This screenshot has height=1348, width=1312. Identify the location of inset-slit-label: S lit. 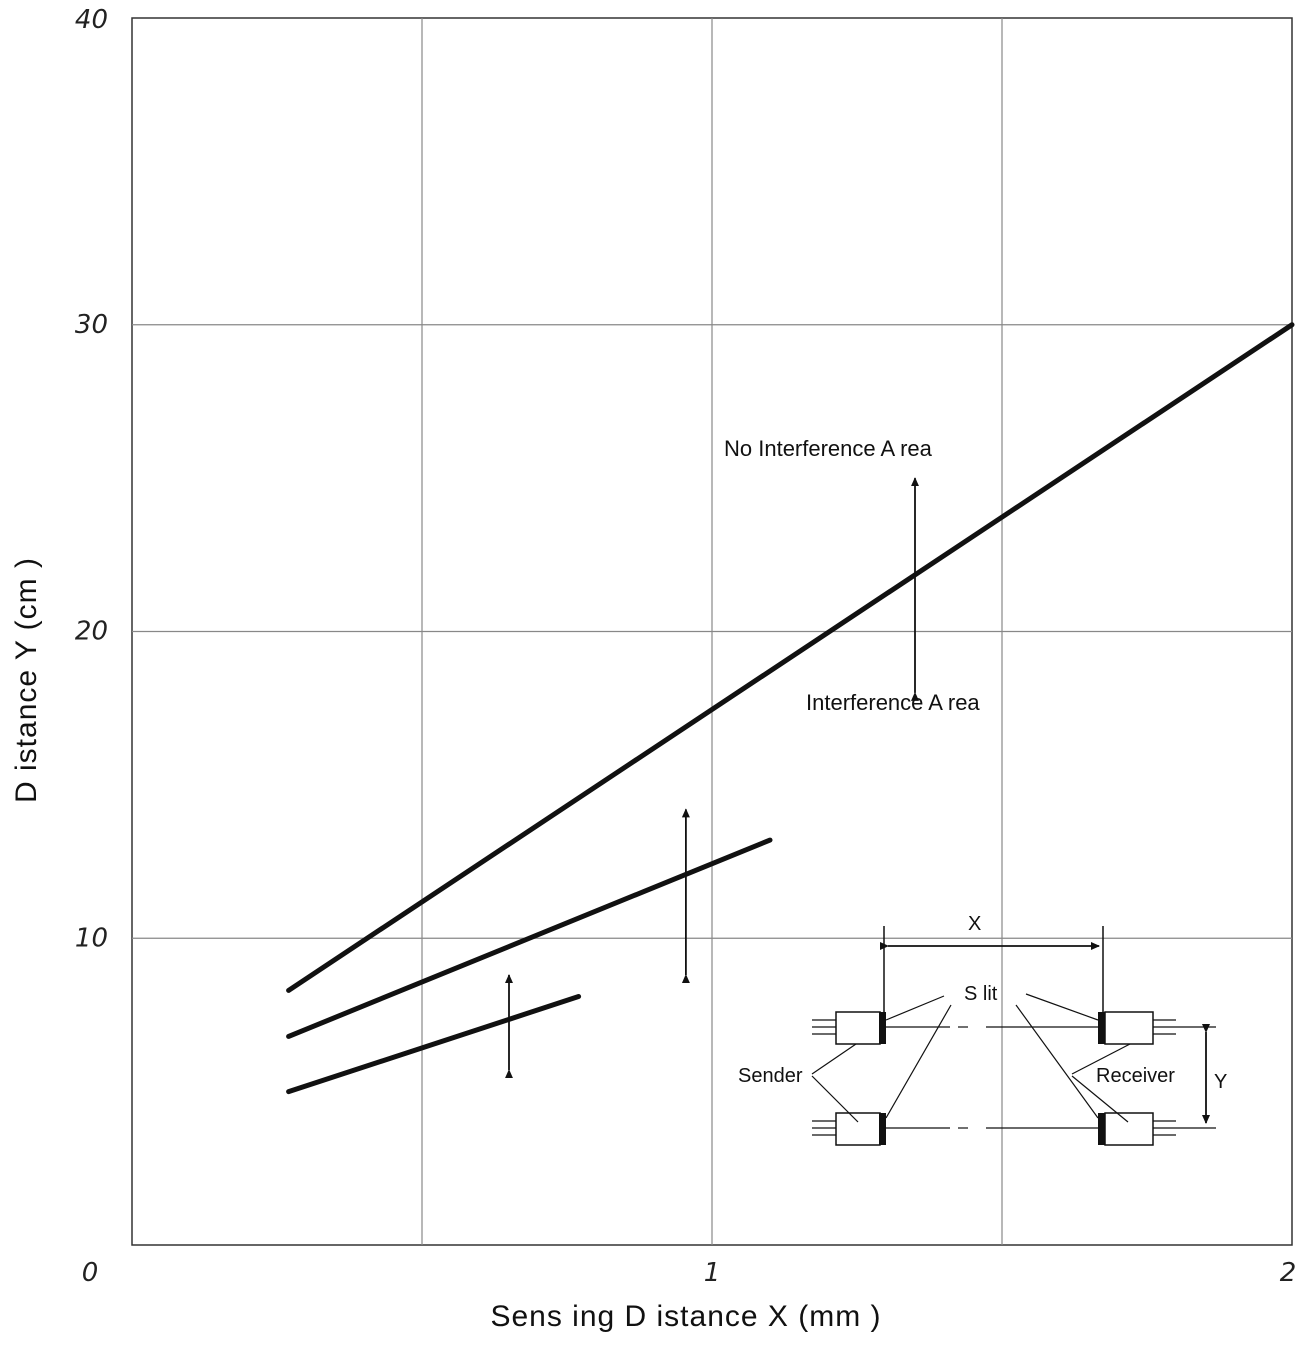
(981, 994).